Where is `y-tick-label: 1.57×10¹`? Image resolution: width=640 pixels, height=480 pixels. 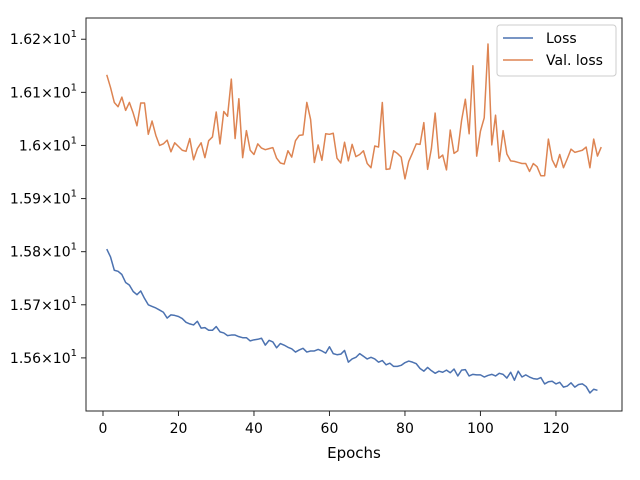
y-tick-label: 1.57×10¹ is located at coordinates (43, 304).